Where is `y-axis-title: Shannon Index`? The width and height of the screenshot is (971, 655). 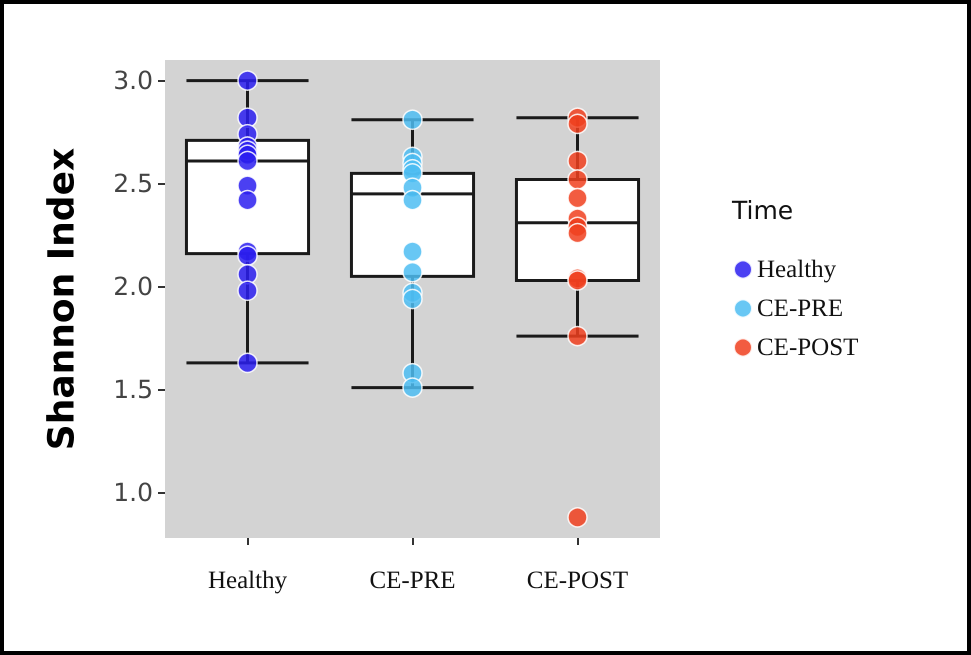
y-axis-title: Shannon Index is located at coordinates (62, 299).